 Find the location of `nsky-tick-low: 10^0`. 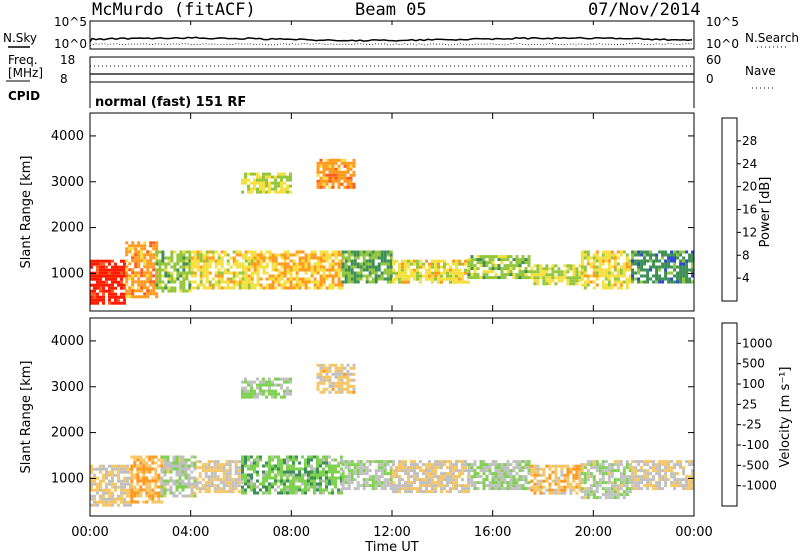

nsky-tick-low: 10^0 is located at coordinates (70, 44).